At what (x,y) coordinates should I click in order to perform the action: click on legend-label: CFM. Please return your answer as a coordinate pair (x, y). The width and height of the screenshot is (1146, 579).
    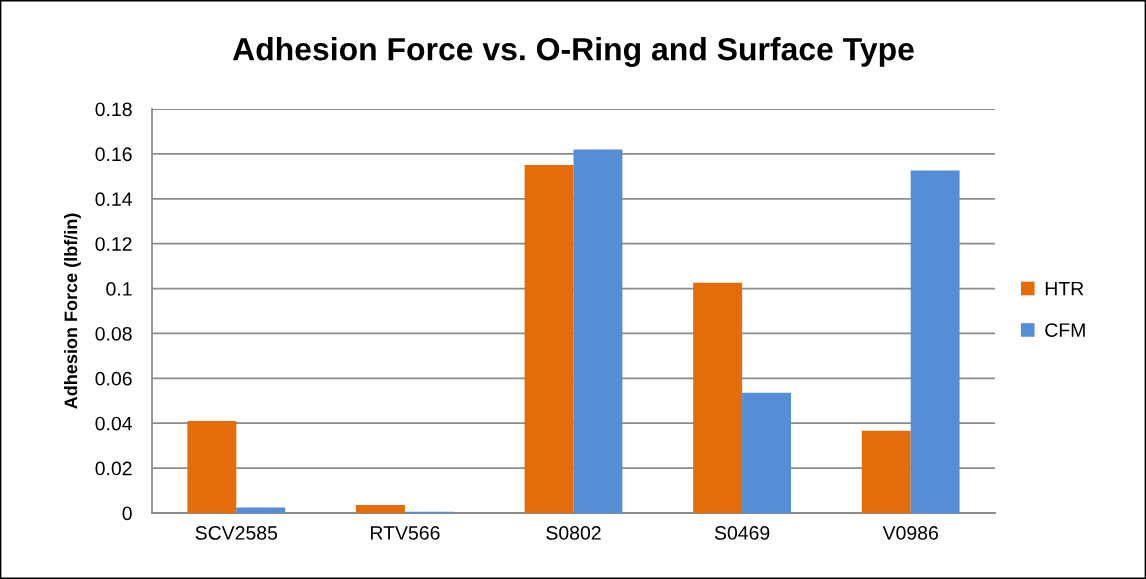
    Looking at the image, I should click on (1065, 330).